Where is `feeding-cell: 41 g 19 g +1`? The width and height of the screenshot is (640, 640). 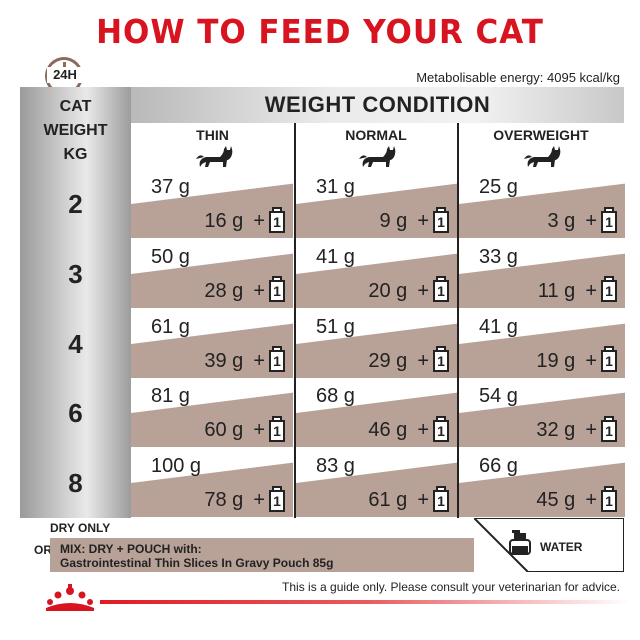
feeding-cell: 41 g 19 g +1 is located at coordinates (542, 343).